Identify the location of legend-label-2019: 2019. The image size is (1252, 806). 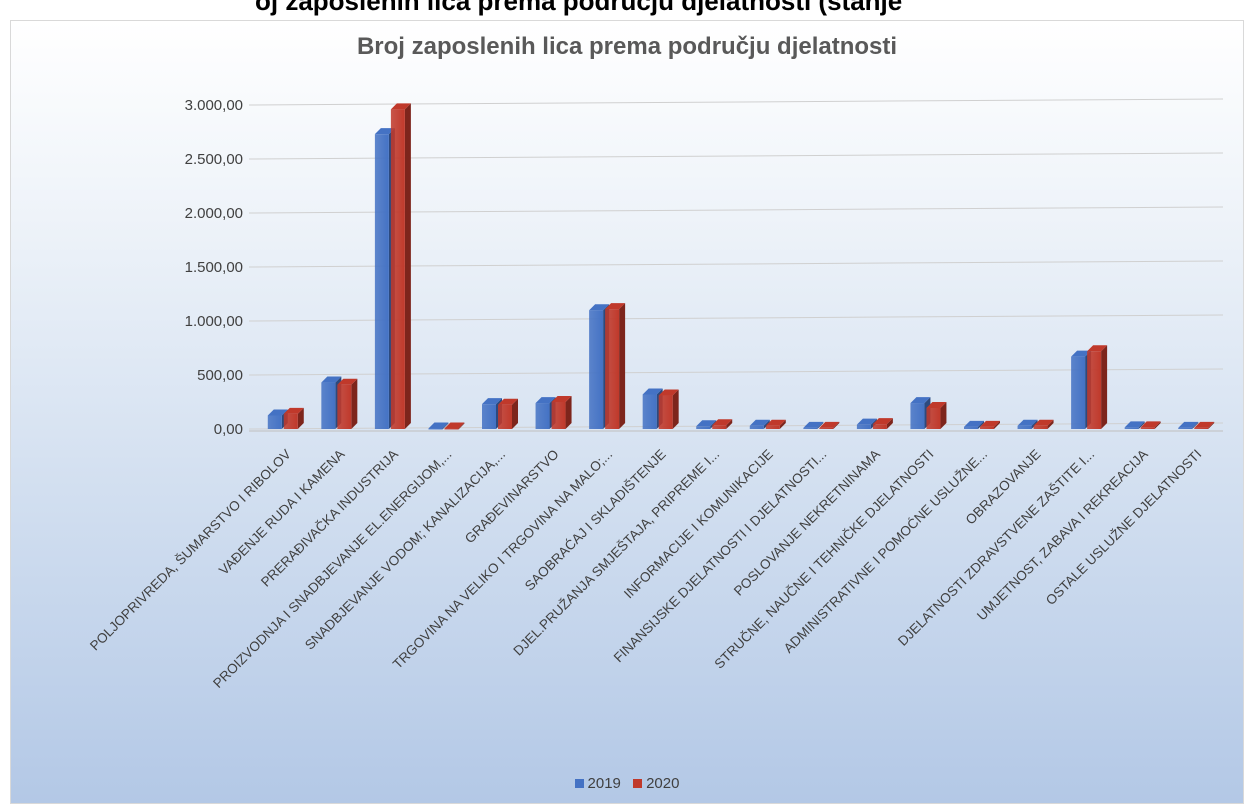
(604, 783).